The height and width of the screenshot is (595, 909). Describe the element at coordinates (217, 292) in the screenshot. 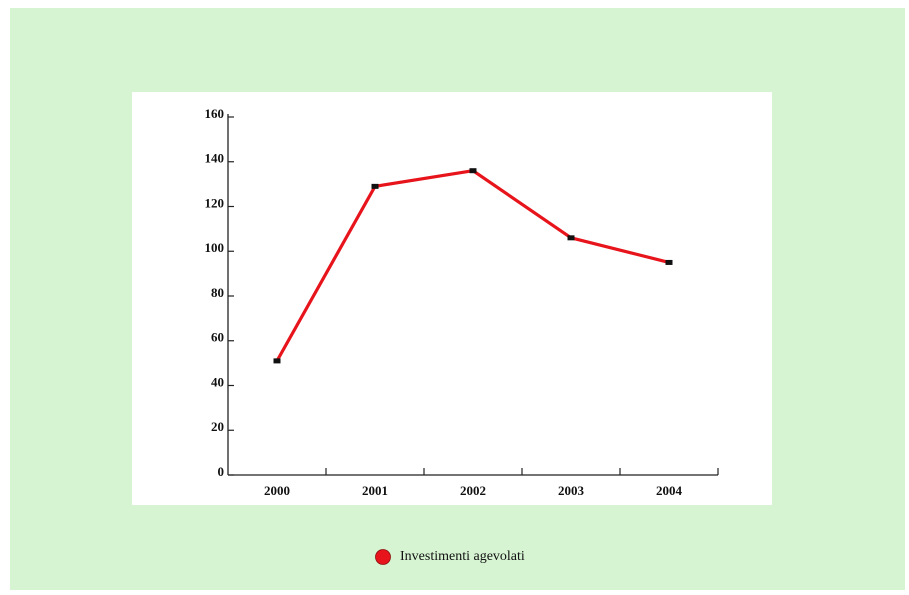

I see `y-tick-label: 80` at that location.